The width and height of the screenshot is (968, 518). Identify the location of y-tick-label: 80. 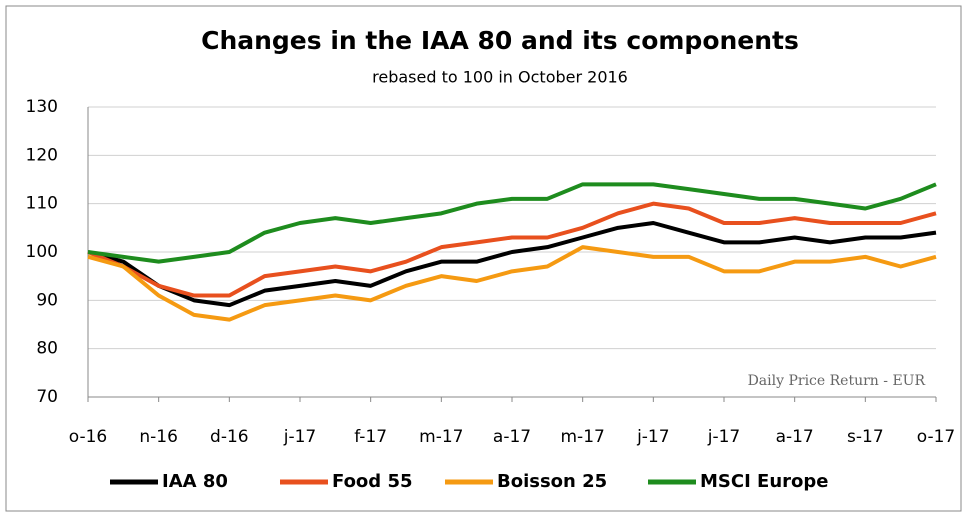
(47, 349).